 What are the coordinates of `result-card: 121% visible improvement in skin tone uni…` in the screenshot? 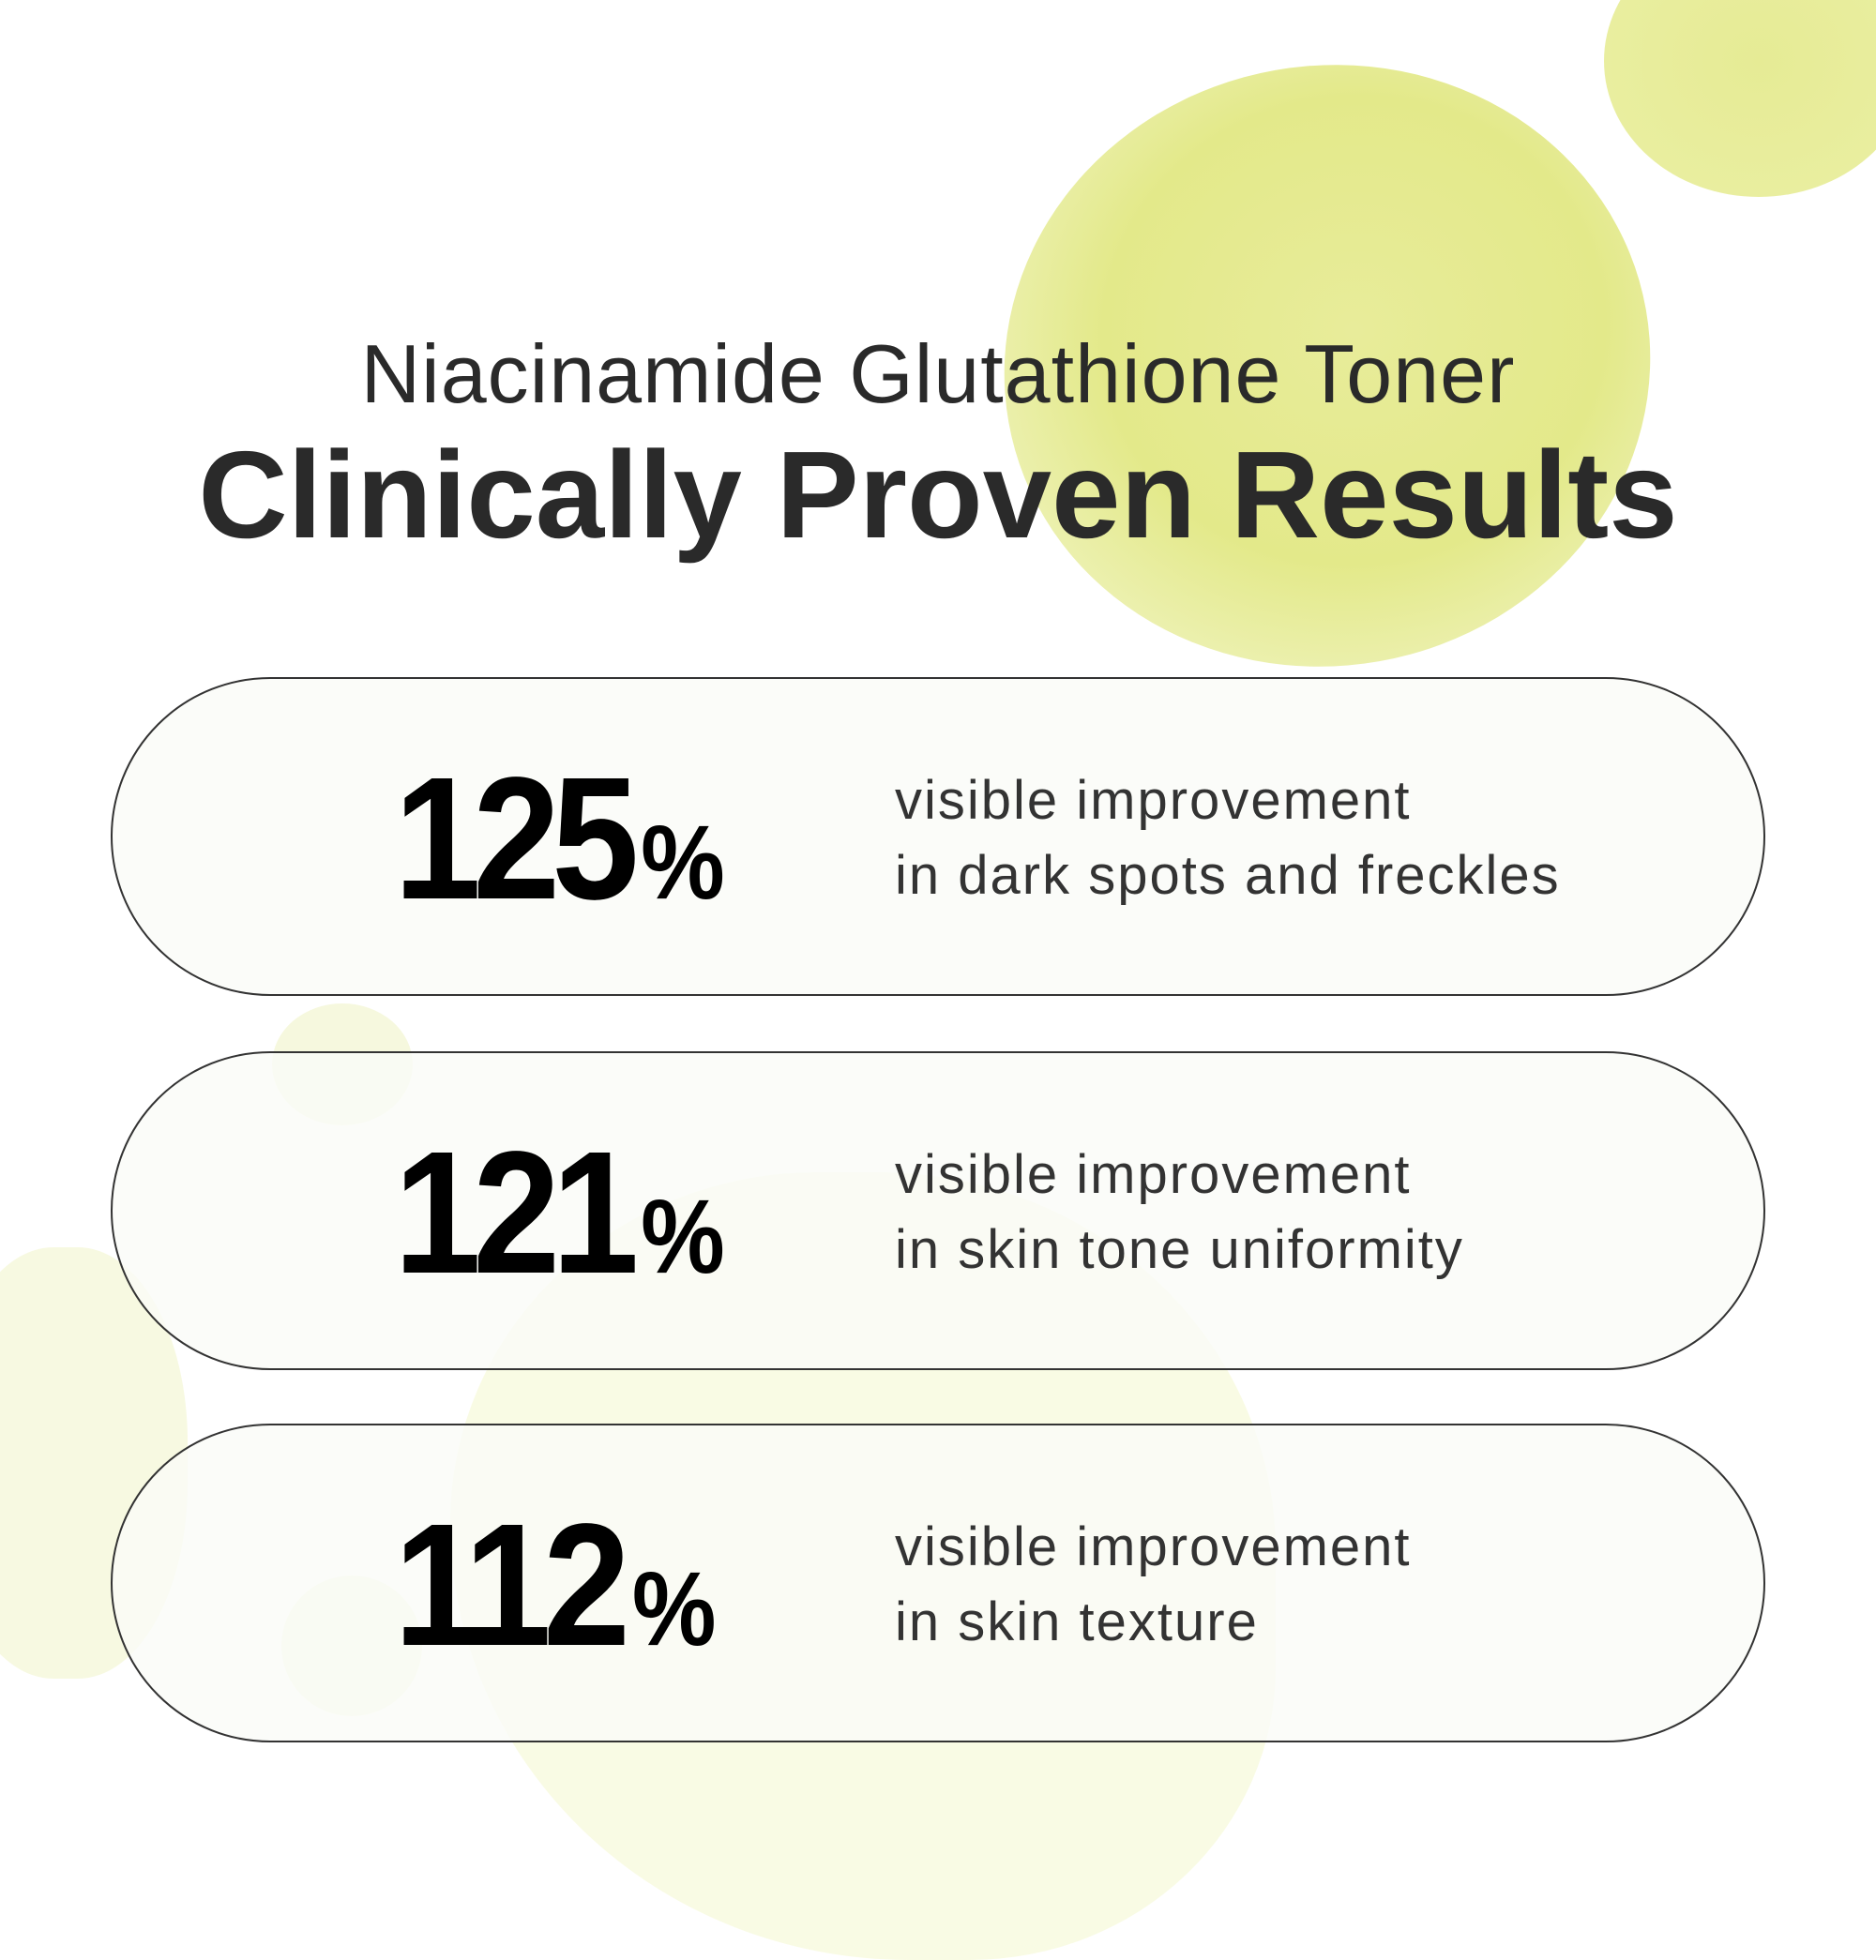 It's located at (938, 1210).